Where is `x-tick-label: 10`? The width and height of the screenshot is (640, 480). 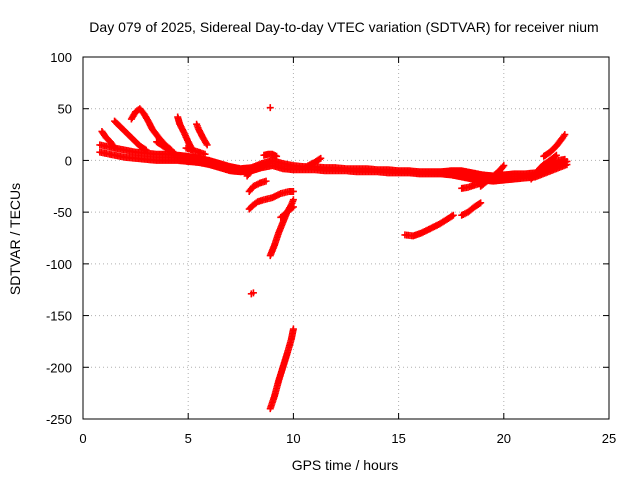
x-tick-label: 10 is located at coordinates (293, 438).